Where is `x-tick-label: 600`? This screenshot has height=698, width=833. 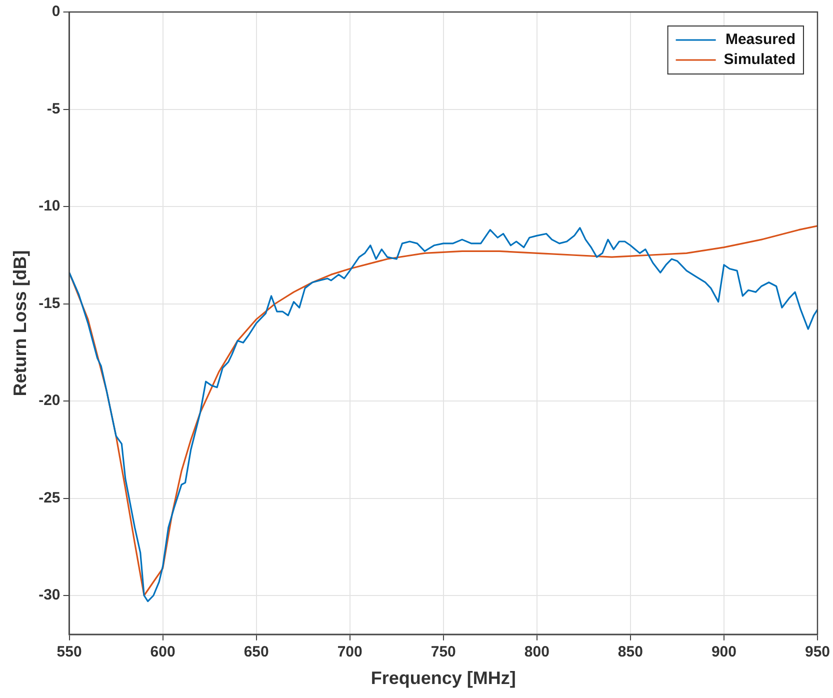
x-tick-label: 600 is located at coordinates (163, 652).